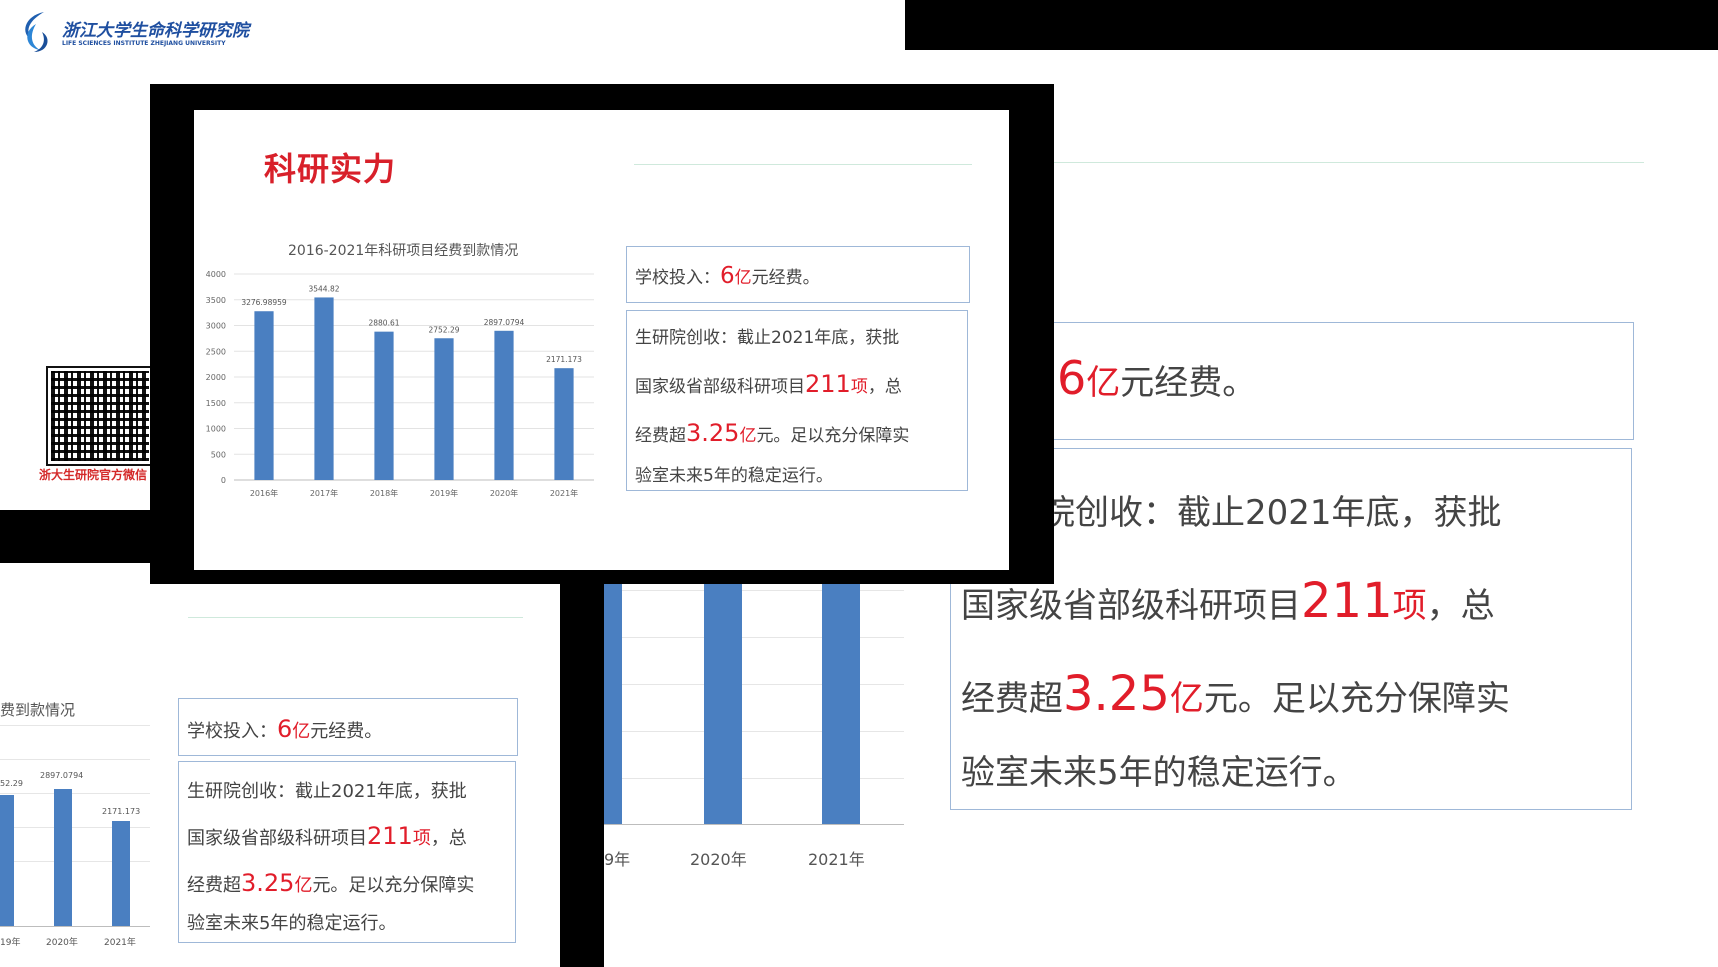  I want to click on bar-value-label: 2171.173, so click(564, 359).